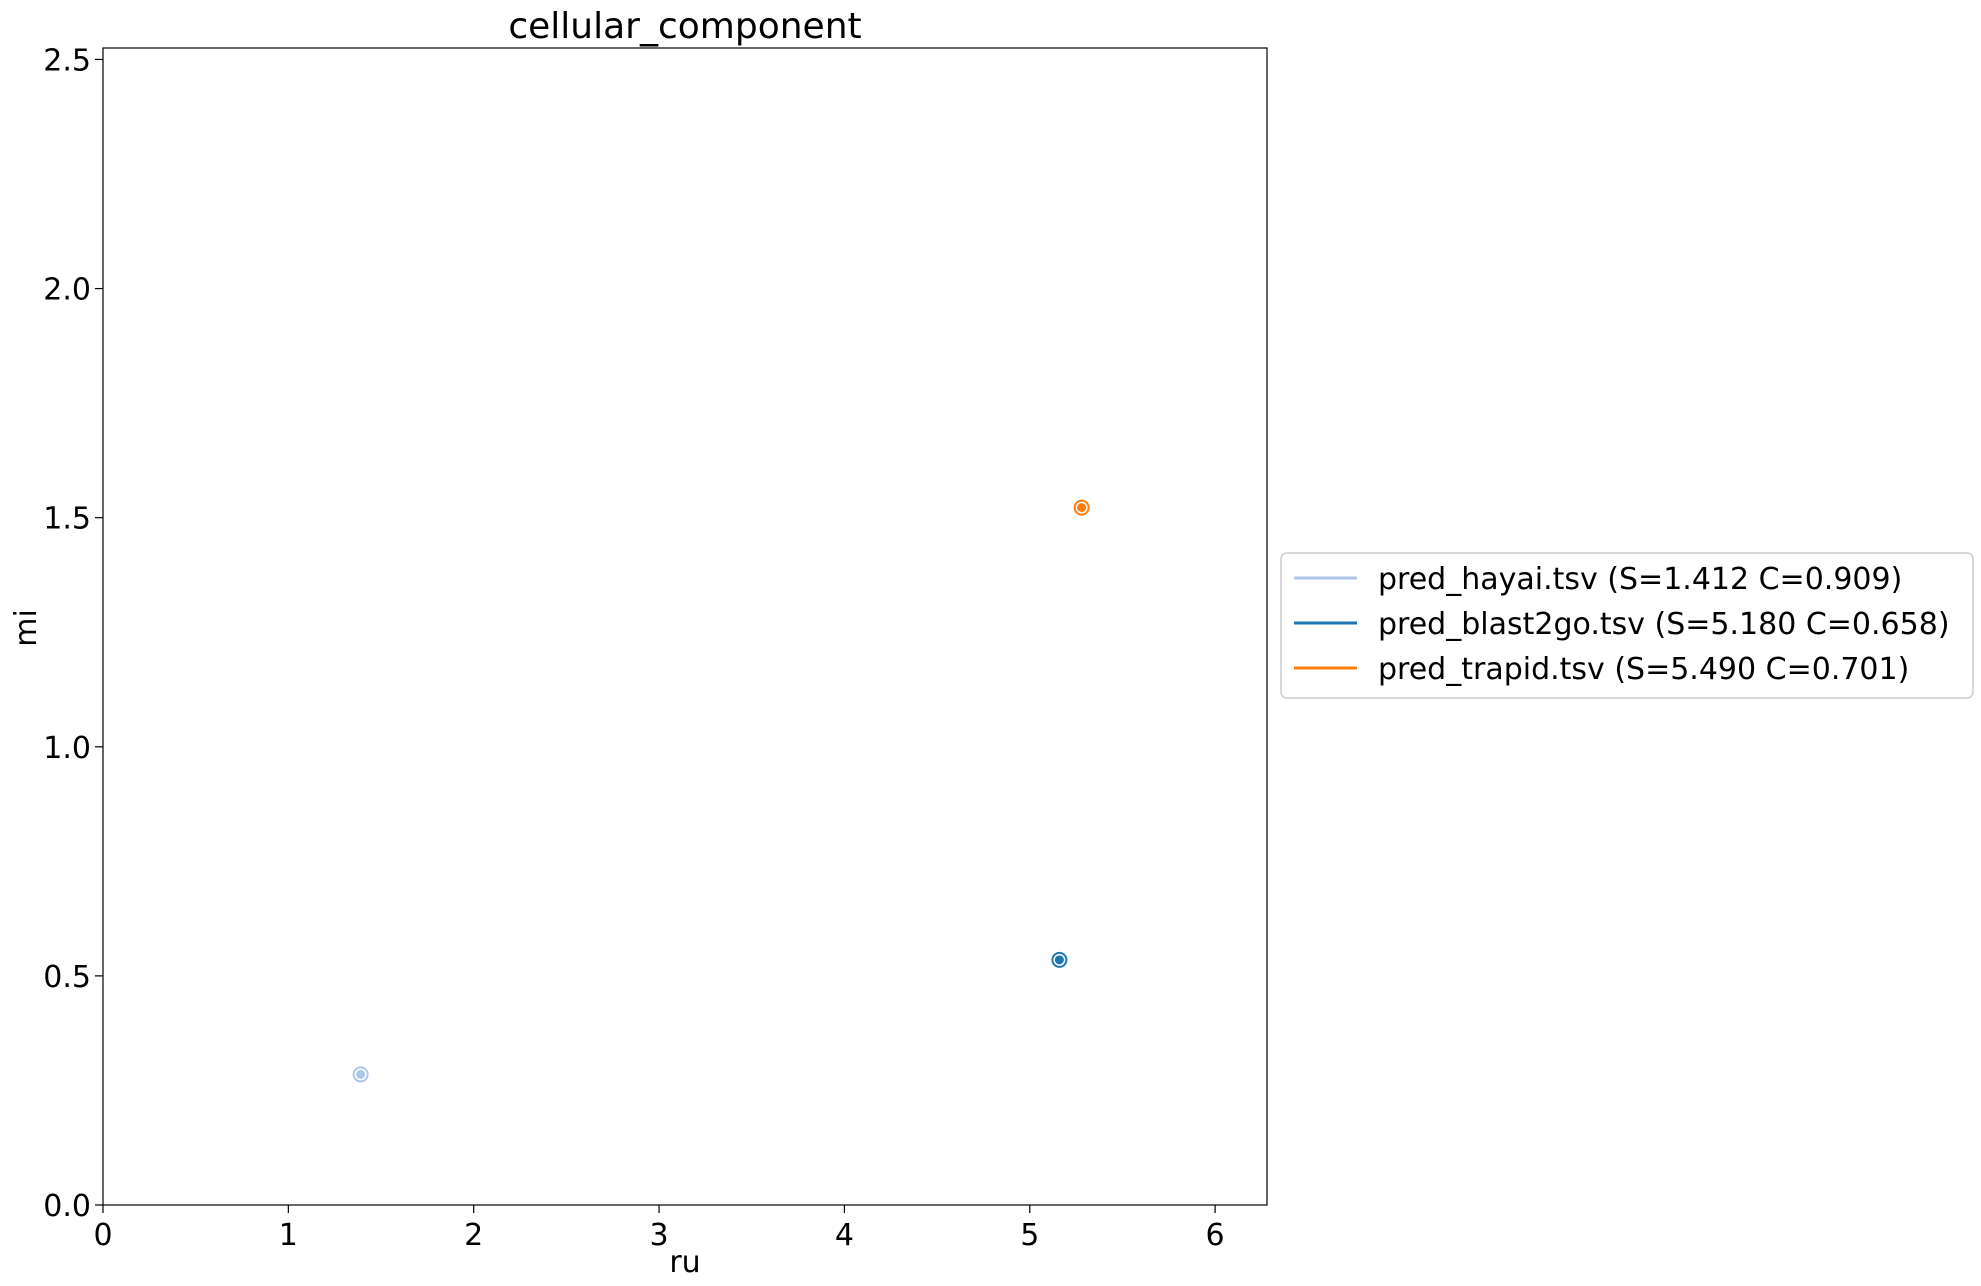 The height and width of the screenshot is (1286, 1981). I want to click on x-axis: 0 1 2 3 4 5 6, so click(659, 1229).